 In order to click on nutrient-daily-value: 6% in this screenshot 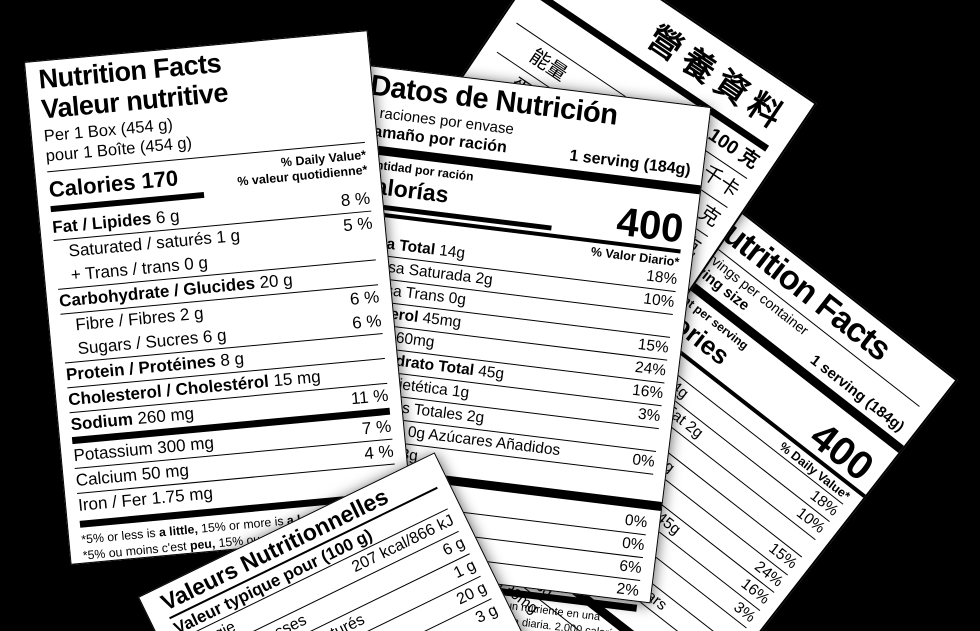, I will do `click(630, 567)`.